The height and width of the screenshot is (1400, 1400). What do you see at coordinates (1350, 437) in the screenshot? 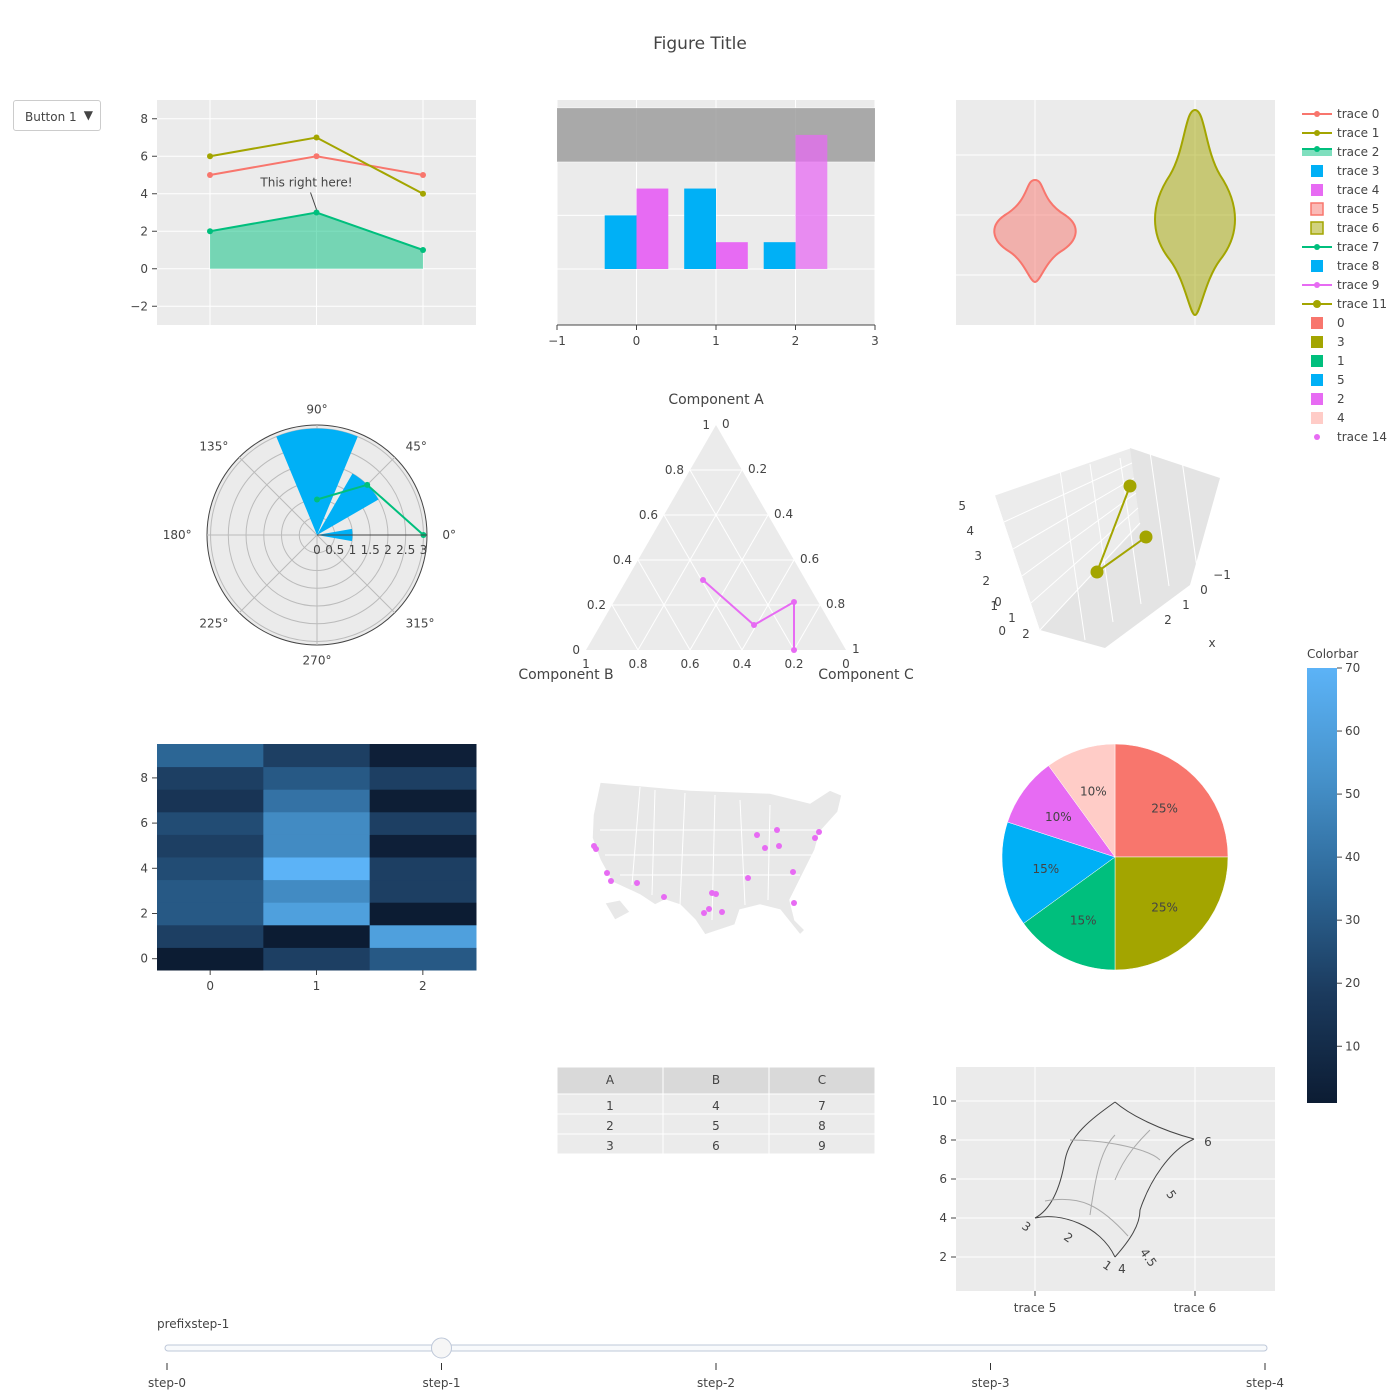
I see `legend-item: trace 14` at bounding box center [1350, 437].